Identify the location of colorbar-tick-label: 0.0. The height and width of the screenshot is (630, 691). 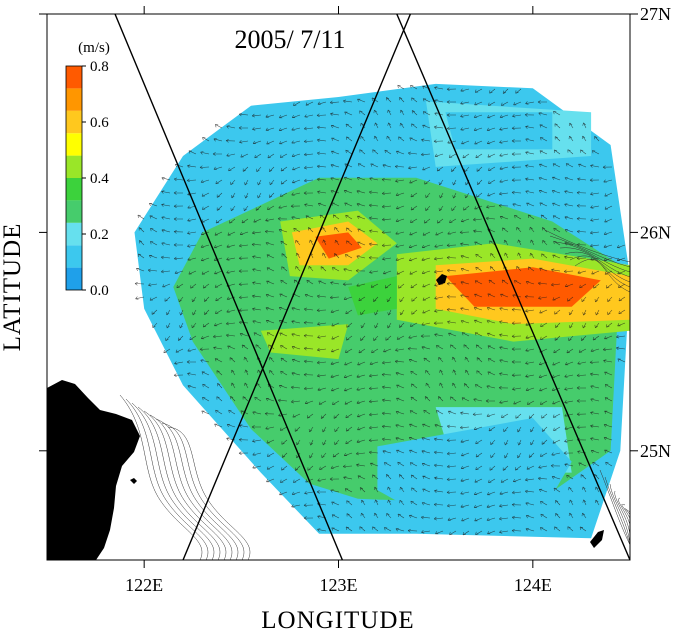
(99, 291).